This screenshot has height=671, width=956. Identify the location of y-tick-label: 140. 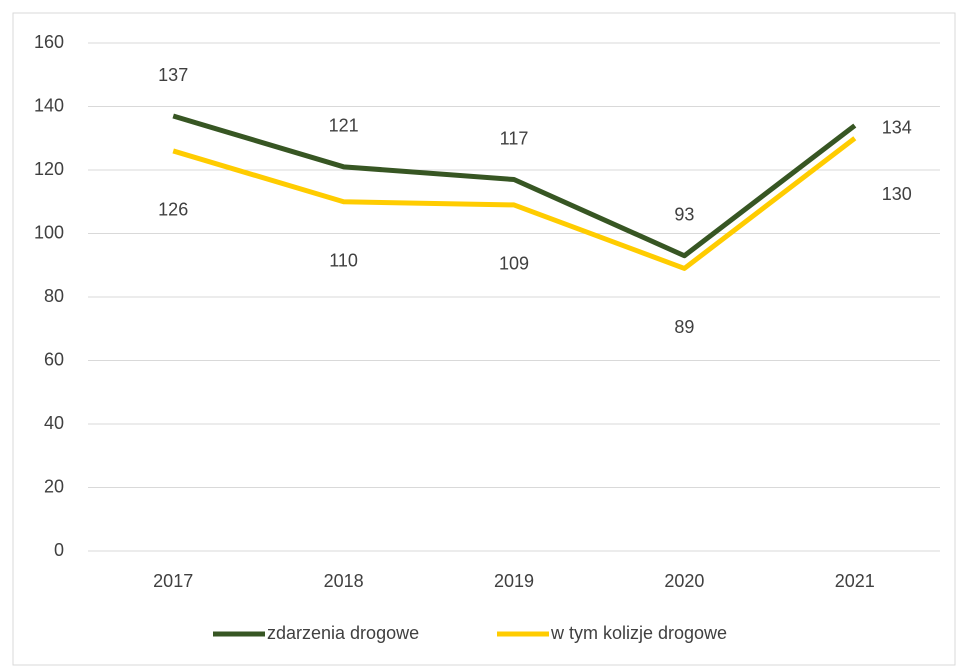
(49, 105).